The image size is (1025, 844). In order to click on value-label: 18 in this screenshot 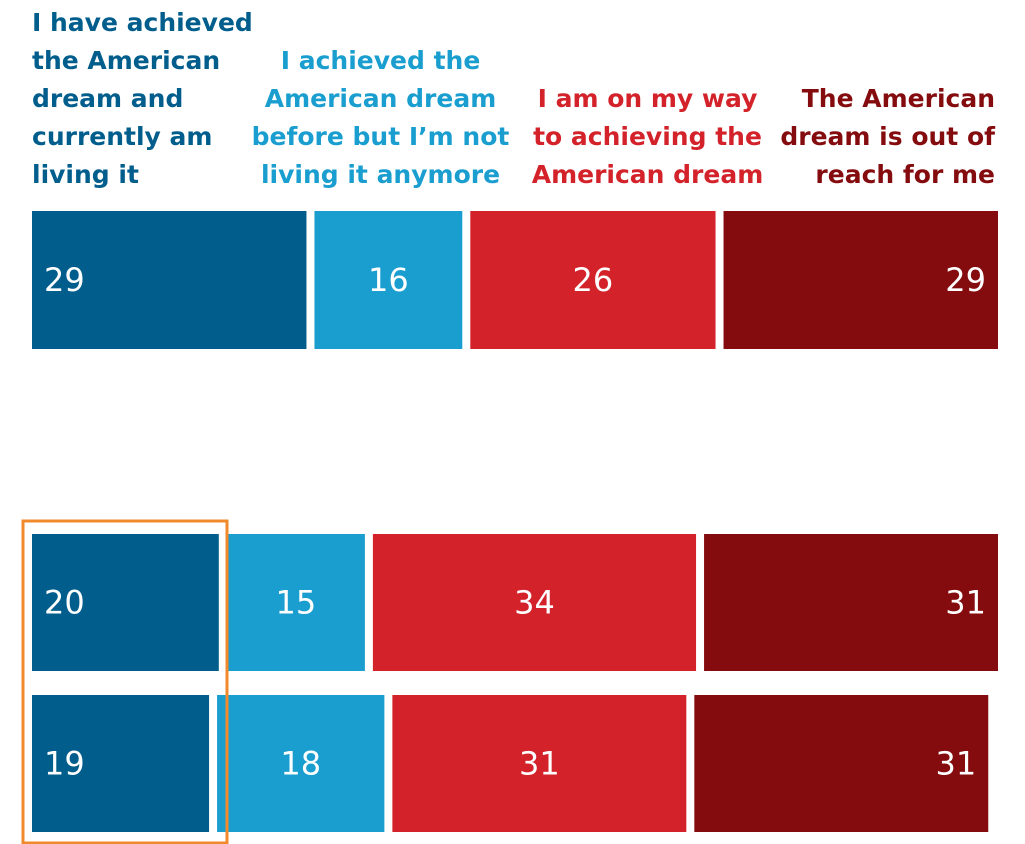, I will do `click(300, 764)`.